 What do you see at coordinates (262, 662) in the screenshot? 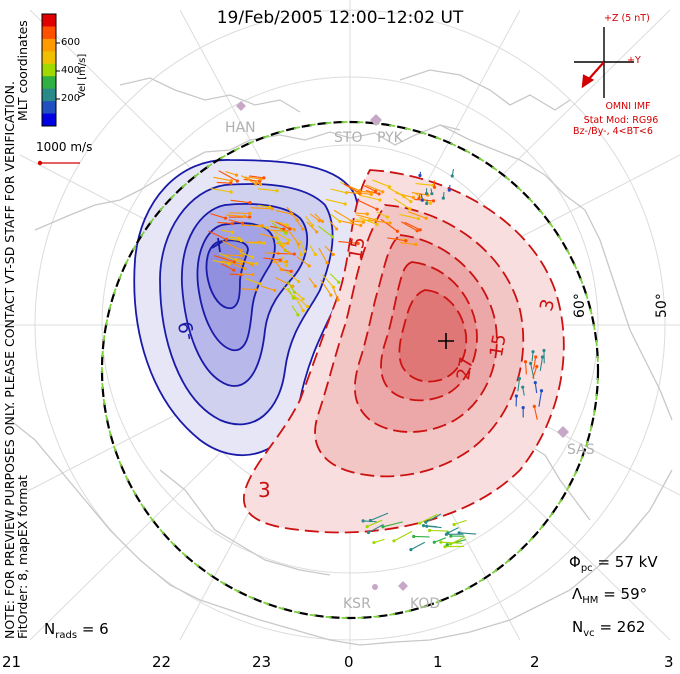
I see `mlt-label-23: 23` at bounding box center [262, 662].